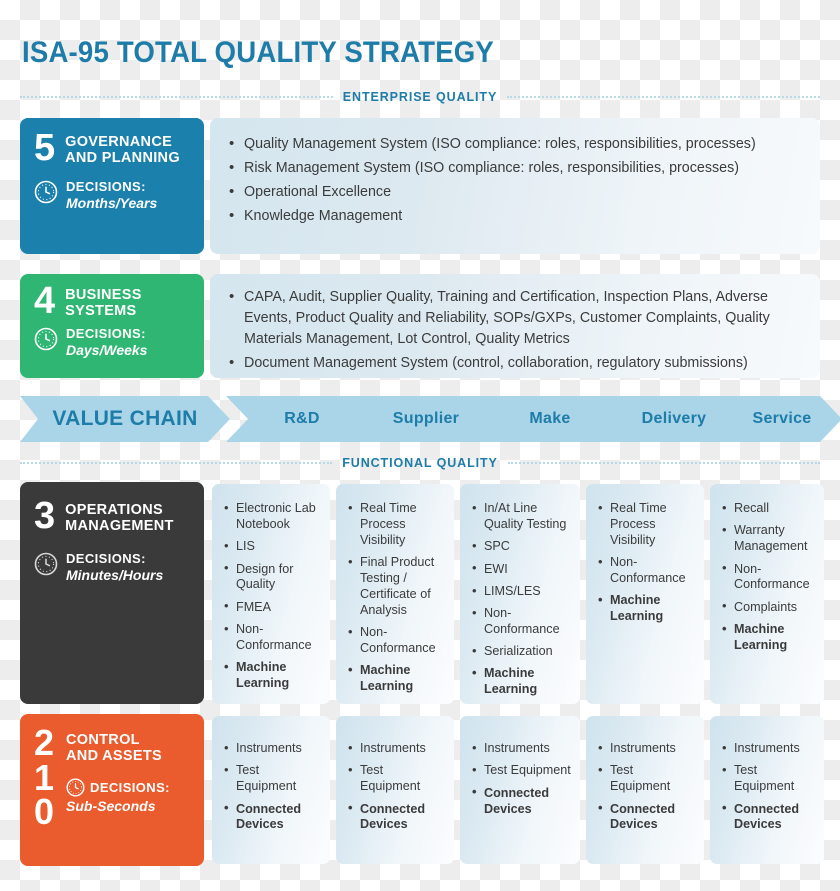 This screenshot has width=840, height=891. I want to click on level-210-card: 2 1 0 CONTROL AND ASSETS DECISIONS:, so click(112, 790).